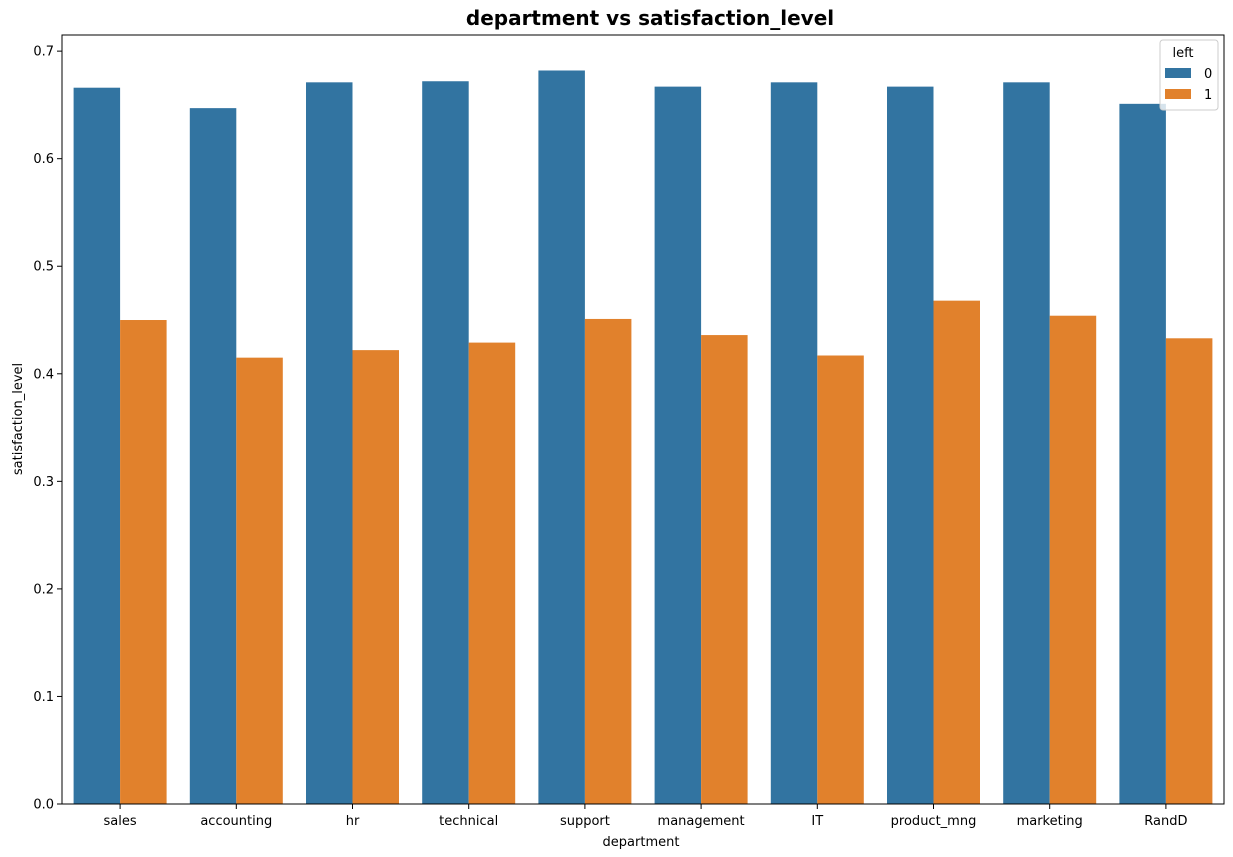 Image resolution: width=1233 pixels, height=857 pixels. What do you see at coordinates (445, 442) in the screenshot?
I see `bar-0-technical` at bounding box center [445, 442].